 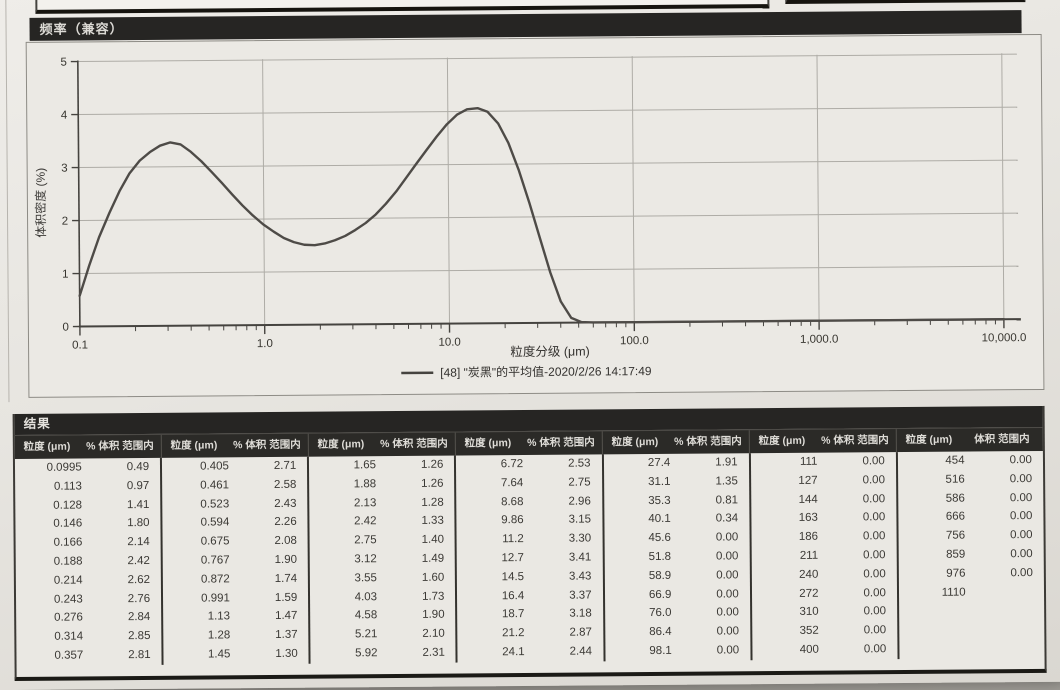 I want to click on table-row: 0.675 2.08, so click(x=235, y=542).